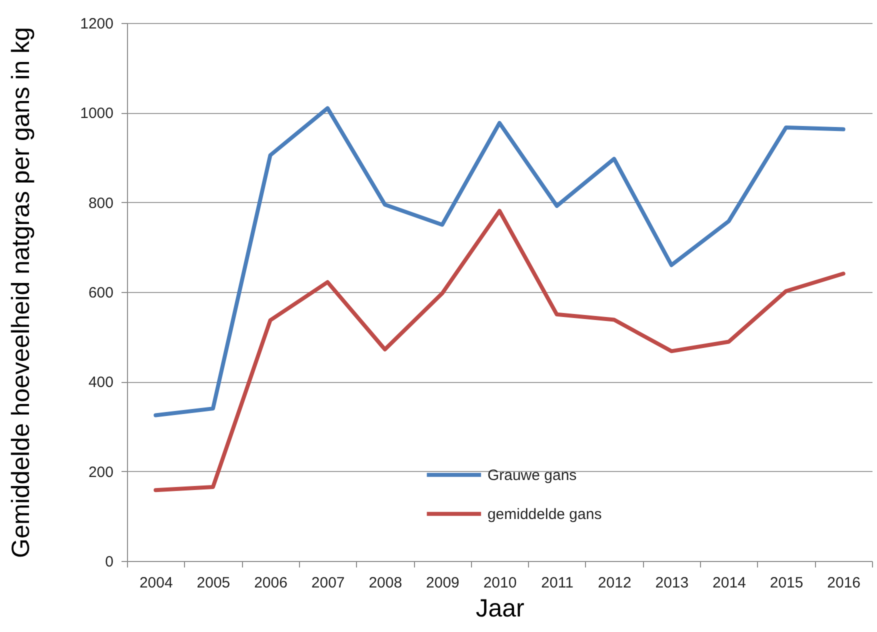 This screenshot has height=632, width=877. Describe the element at coordinates (109, 562) in the screenshot. I see `y-tick-label: 0` at that location.